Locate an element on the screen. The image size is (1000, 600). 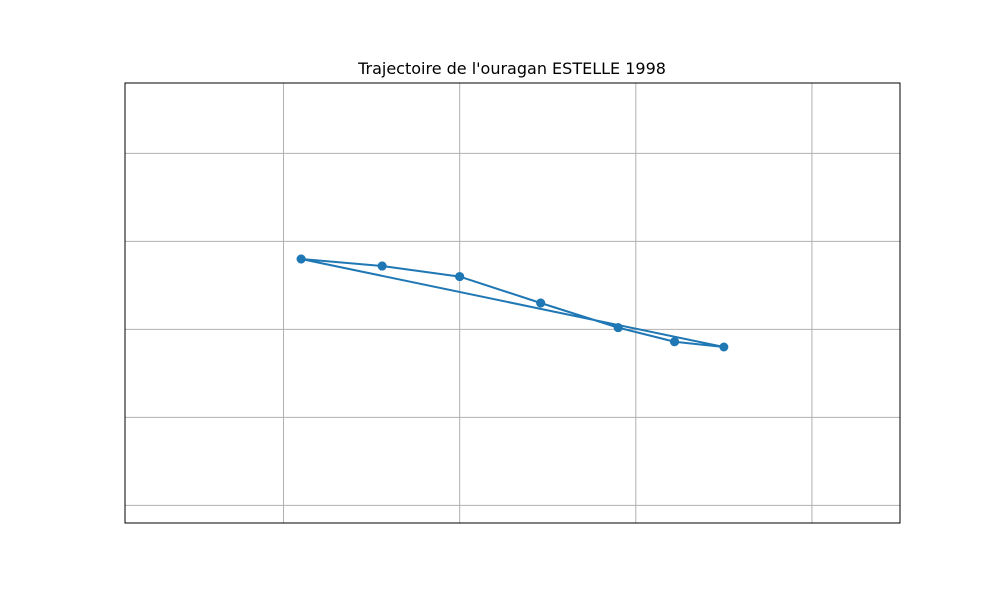
marker-layer is located at coordinates (512, 303).